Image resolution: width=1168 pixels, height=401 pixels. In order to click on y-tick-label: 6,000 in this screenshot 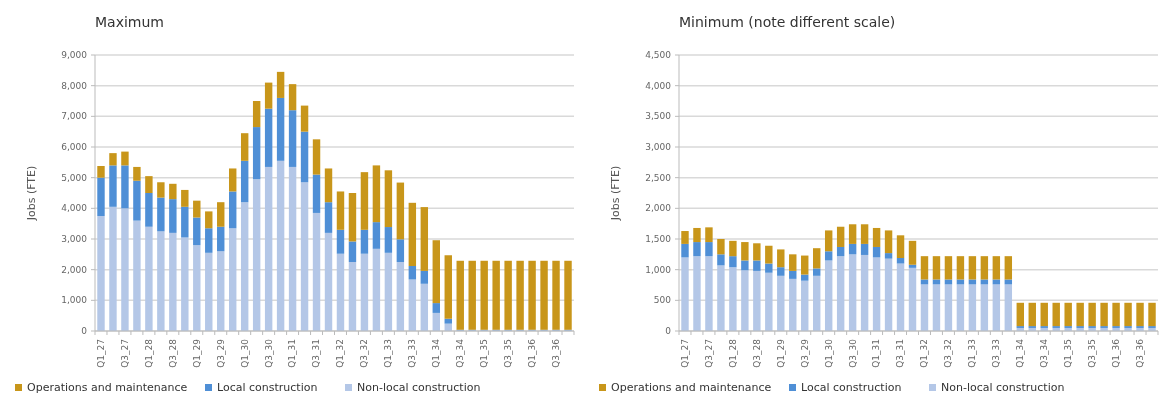, I will do `click(74, 146)`.